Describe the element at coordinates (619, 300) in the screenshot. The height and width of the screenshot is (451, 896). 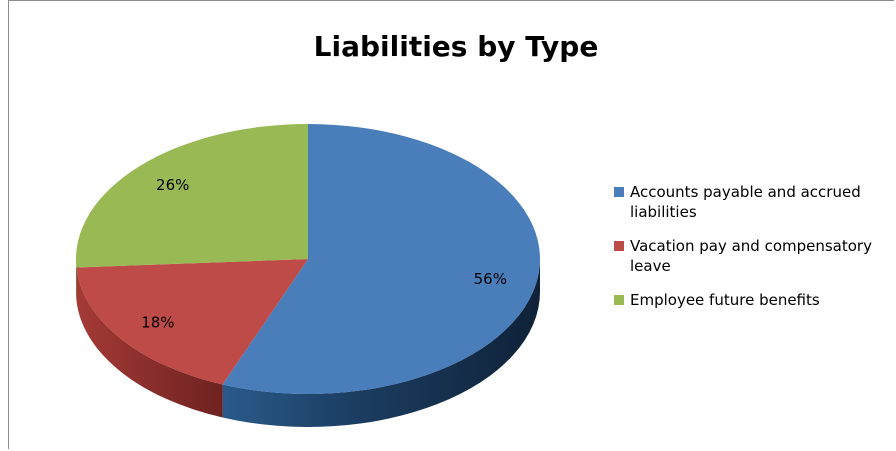
I see `legend-swatch-employee-future-benefits` at that location.